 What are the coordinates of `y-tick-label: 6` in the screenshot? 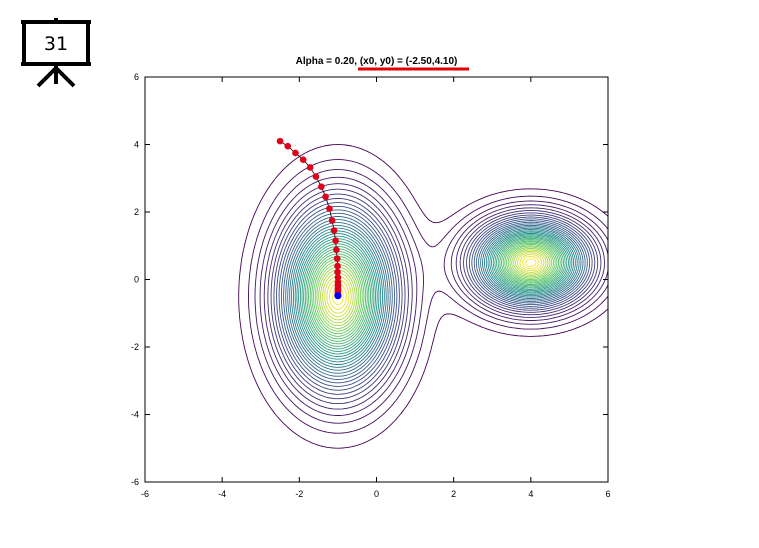 It's located at (136, 77).